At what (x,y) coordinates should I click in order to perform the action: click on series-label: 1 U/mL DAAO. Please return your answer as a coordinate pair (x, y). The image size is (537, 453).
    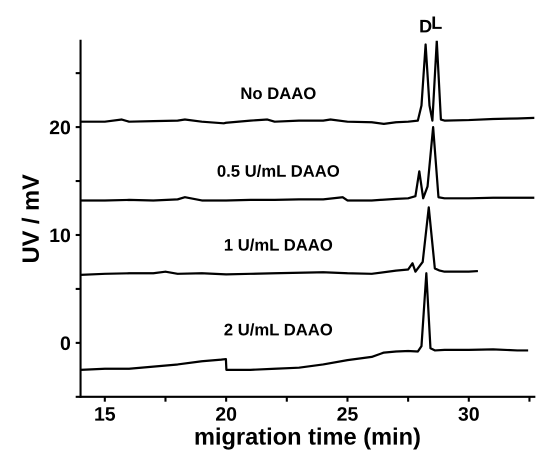
    Looking at the image, I should click on (278, 244).